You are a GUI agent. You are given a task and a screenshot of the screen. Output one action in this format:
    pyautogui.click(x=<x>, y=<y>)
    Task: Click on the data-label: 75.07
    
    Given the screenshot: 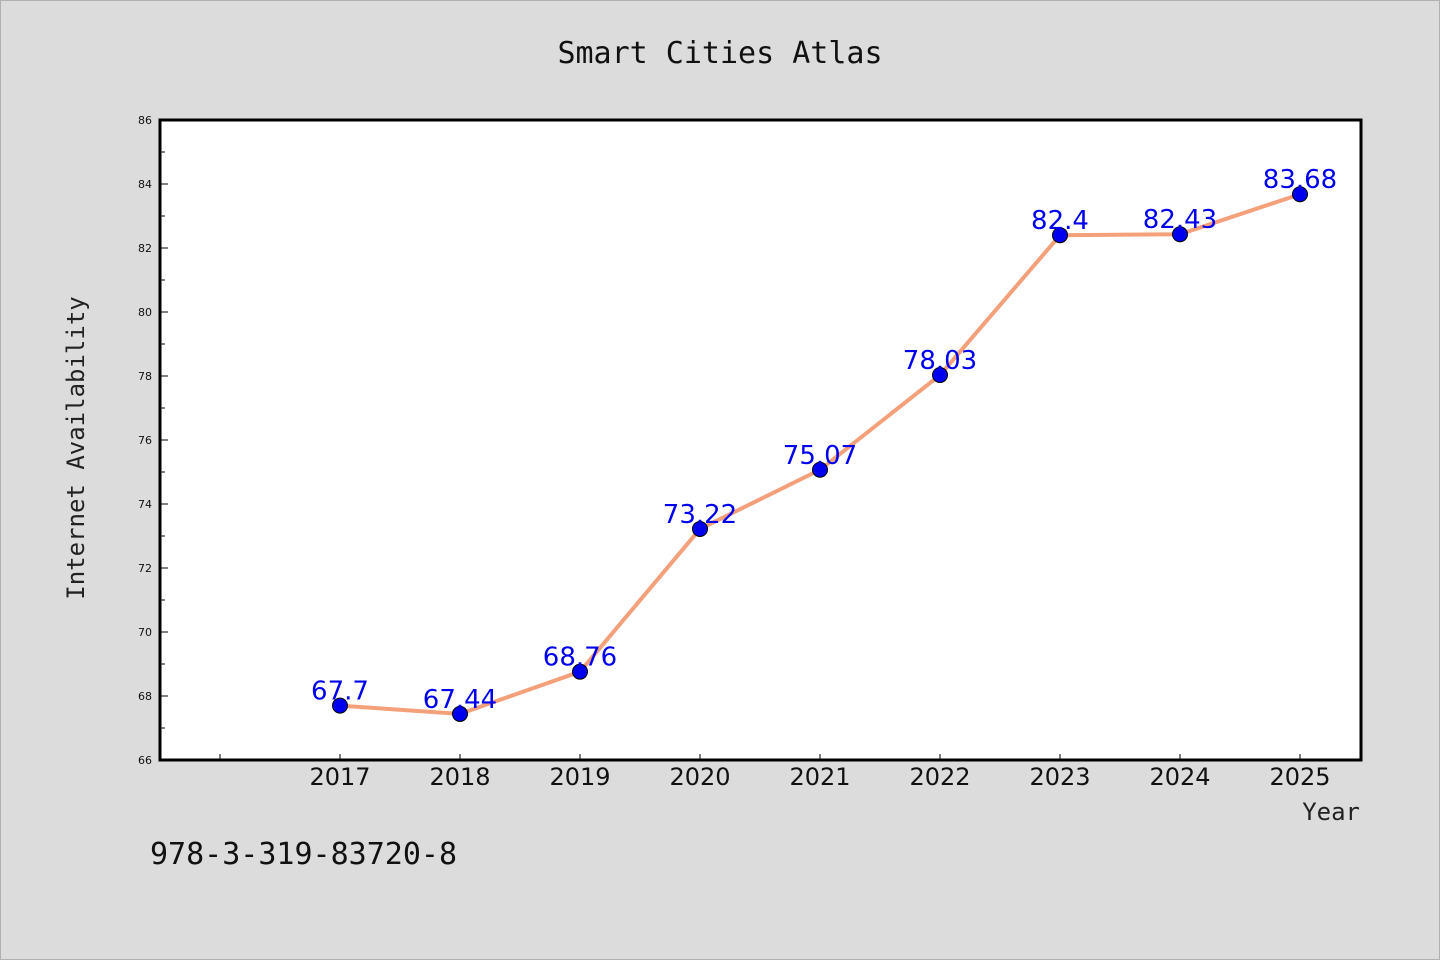 What is the action you would take?
    pyautogui.click(x=820, y=456)
    